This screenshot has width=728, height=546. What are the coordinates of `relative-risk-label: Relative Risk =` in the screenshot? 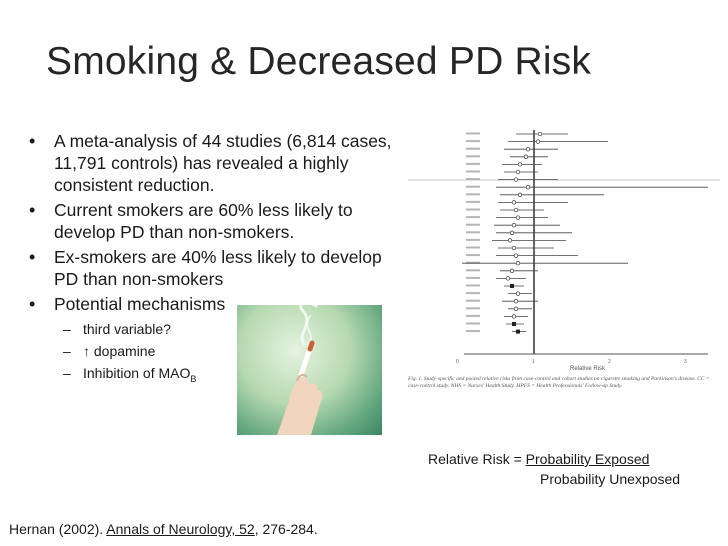 It's located at (477, 459).